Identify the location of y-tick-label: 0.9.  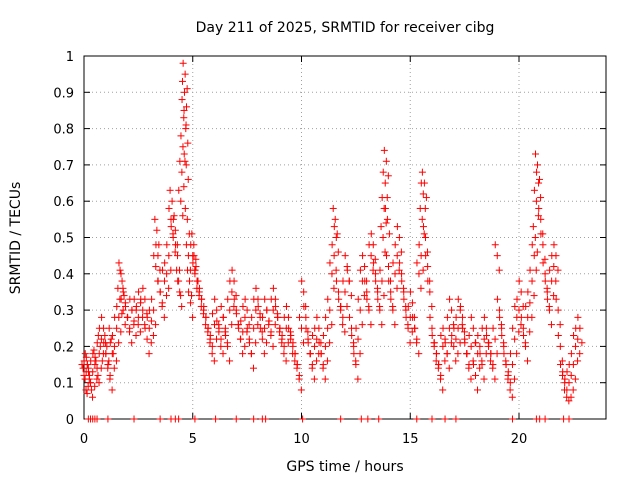
(63, 93).